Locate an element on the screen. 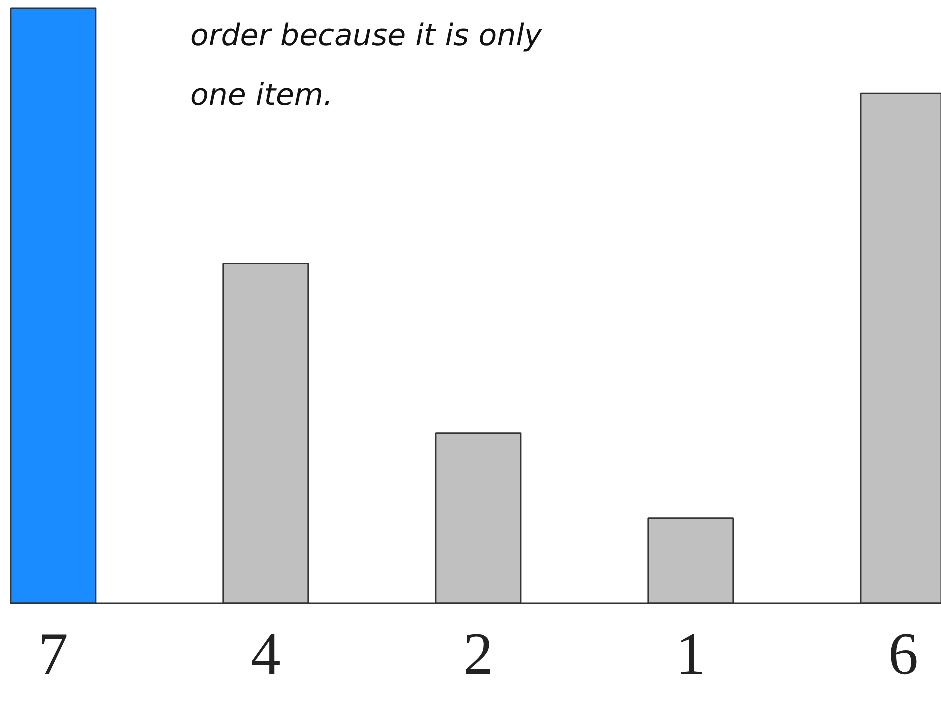  x-tick-label: 1 is located at coordinates (691, 654).